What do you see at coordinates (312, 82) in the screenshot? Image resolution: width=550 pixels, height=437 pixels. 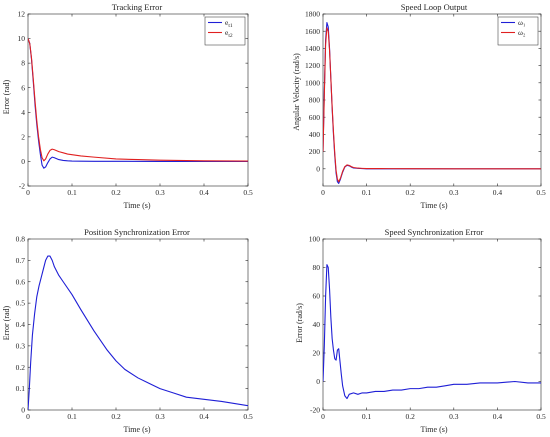 I see `y-tick-label: 1000` at bounding box center [312, 82].